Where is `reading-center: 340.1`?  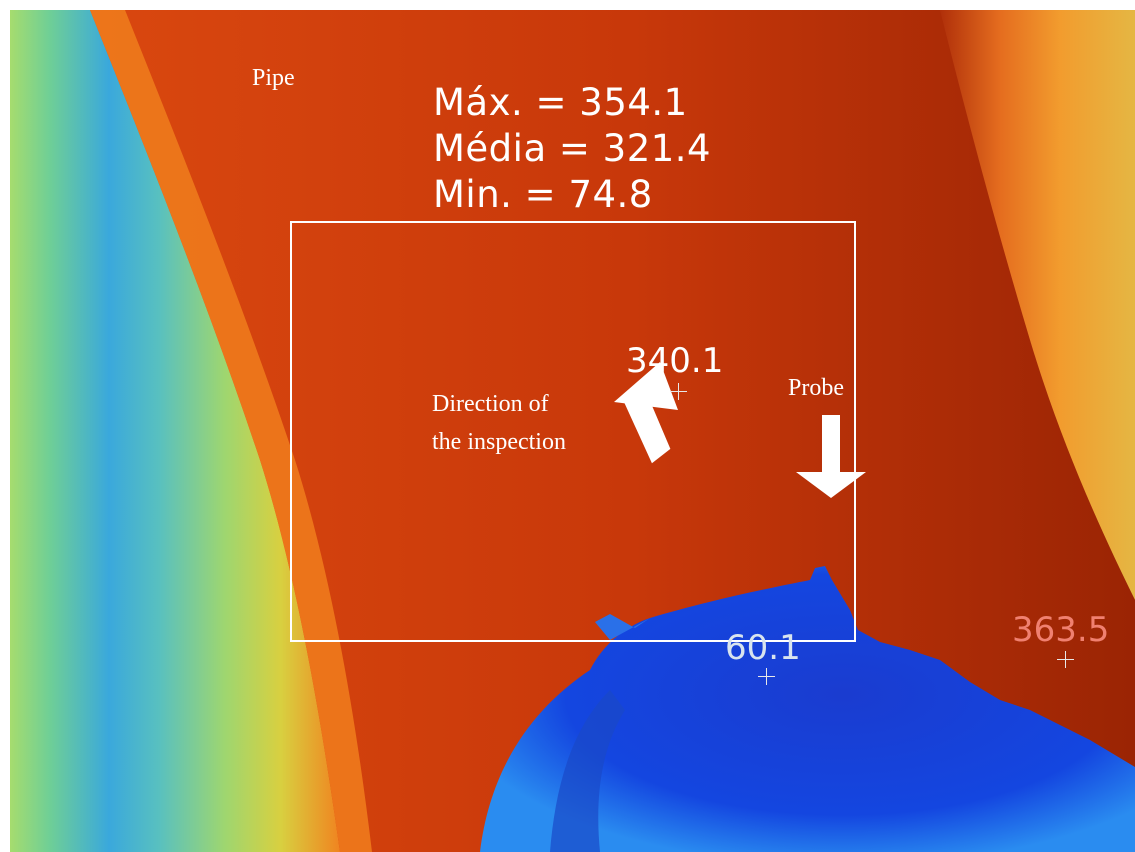 reading-center: 340.1 is located at coordinates (675, 361).